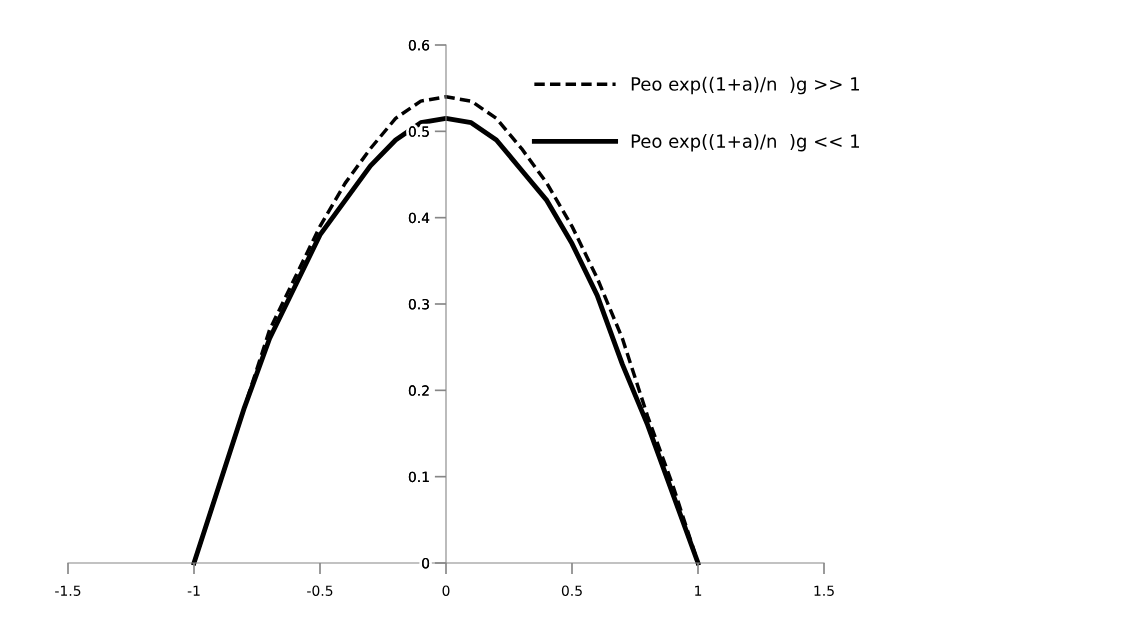  Describe the element at coordinates (419, 45) in the screenshot. I see `y-tick-label: 0.6` at that location.